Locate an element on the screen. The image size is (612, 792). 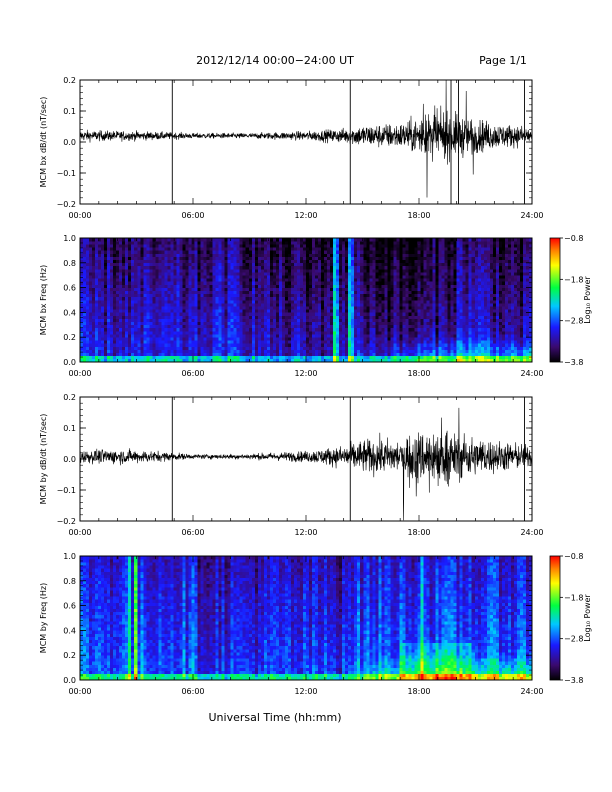
y-axis-label: MCM by dB/dt (nT/sec) is located at coordinates (43, 459).